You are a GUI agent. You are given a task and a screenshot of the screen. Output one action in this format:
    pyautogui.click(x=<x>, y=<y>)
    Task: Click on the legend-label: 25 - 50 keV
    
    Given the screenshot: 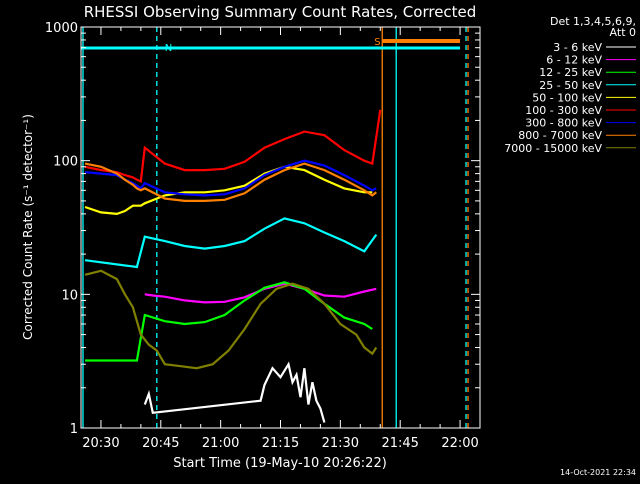 What is the action you would take?
    pyautogui.click(x=570, y=85)
    